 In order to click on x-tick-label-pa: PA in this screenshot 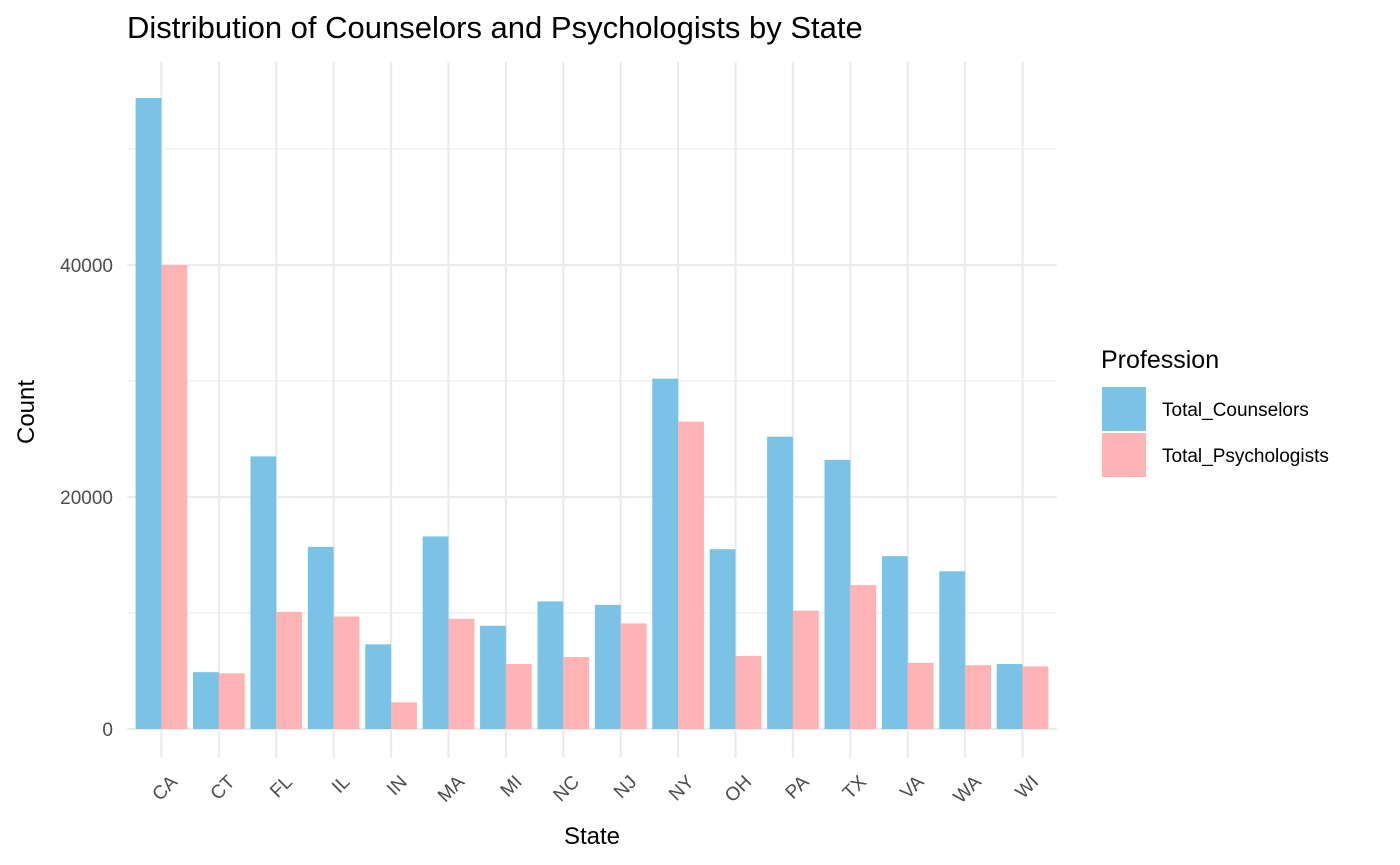, I will do `click(798, 788)`.